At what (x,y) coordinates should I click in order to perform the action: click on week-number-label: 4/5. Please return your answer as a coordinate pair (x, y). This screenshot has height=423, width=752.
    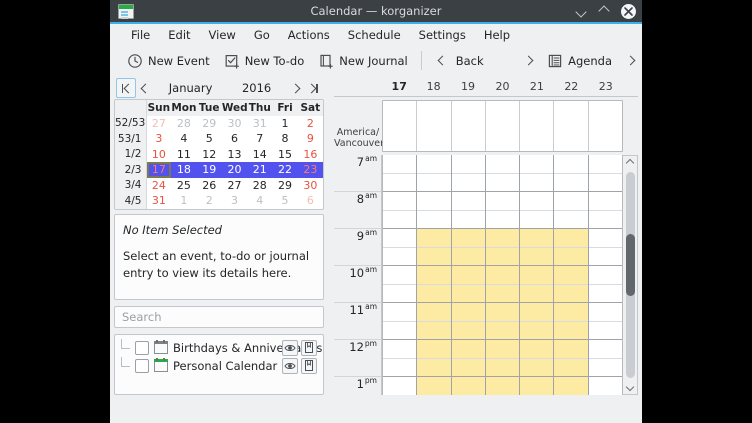
    Looking at the image, I should click on (131, 201).